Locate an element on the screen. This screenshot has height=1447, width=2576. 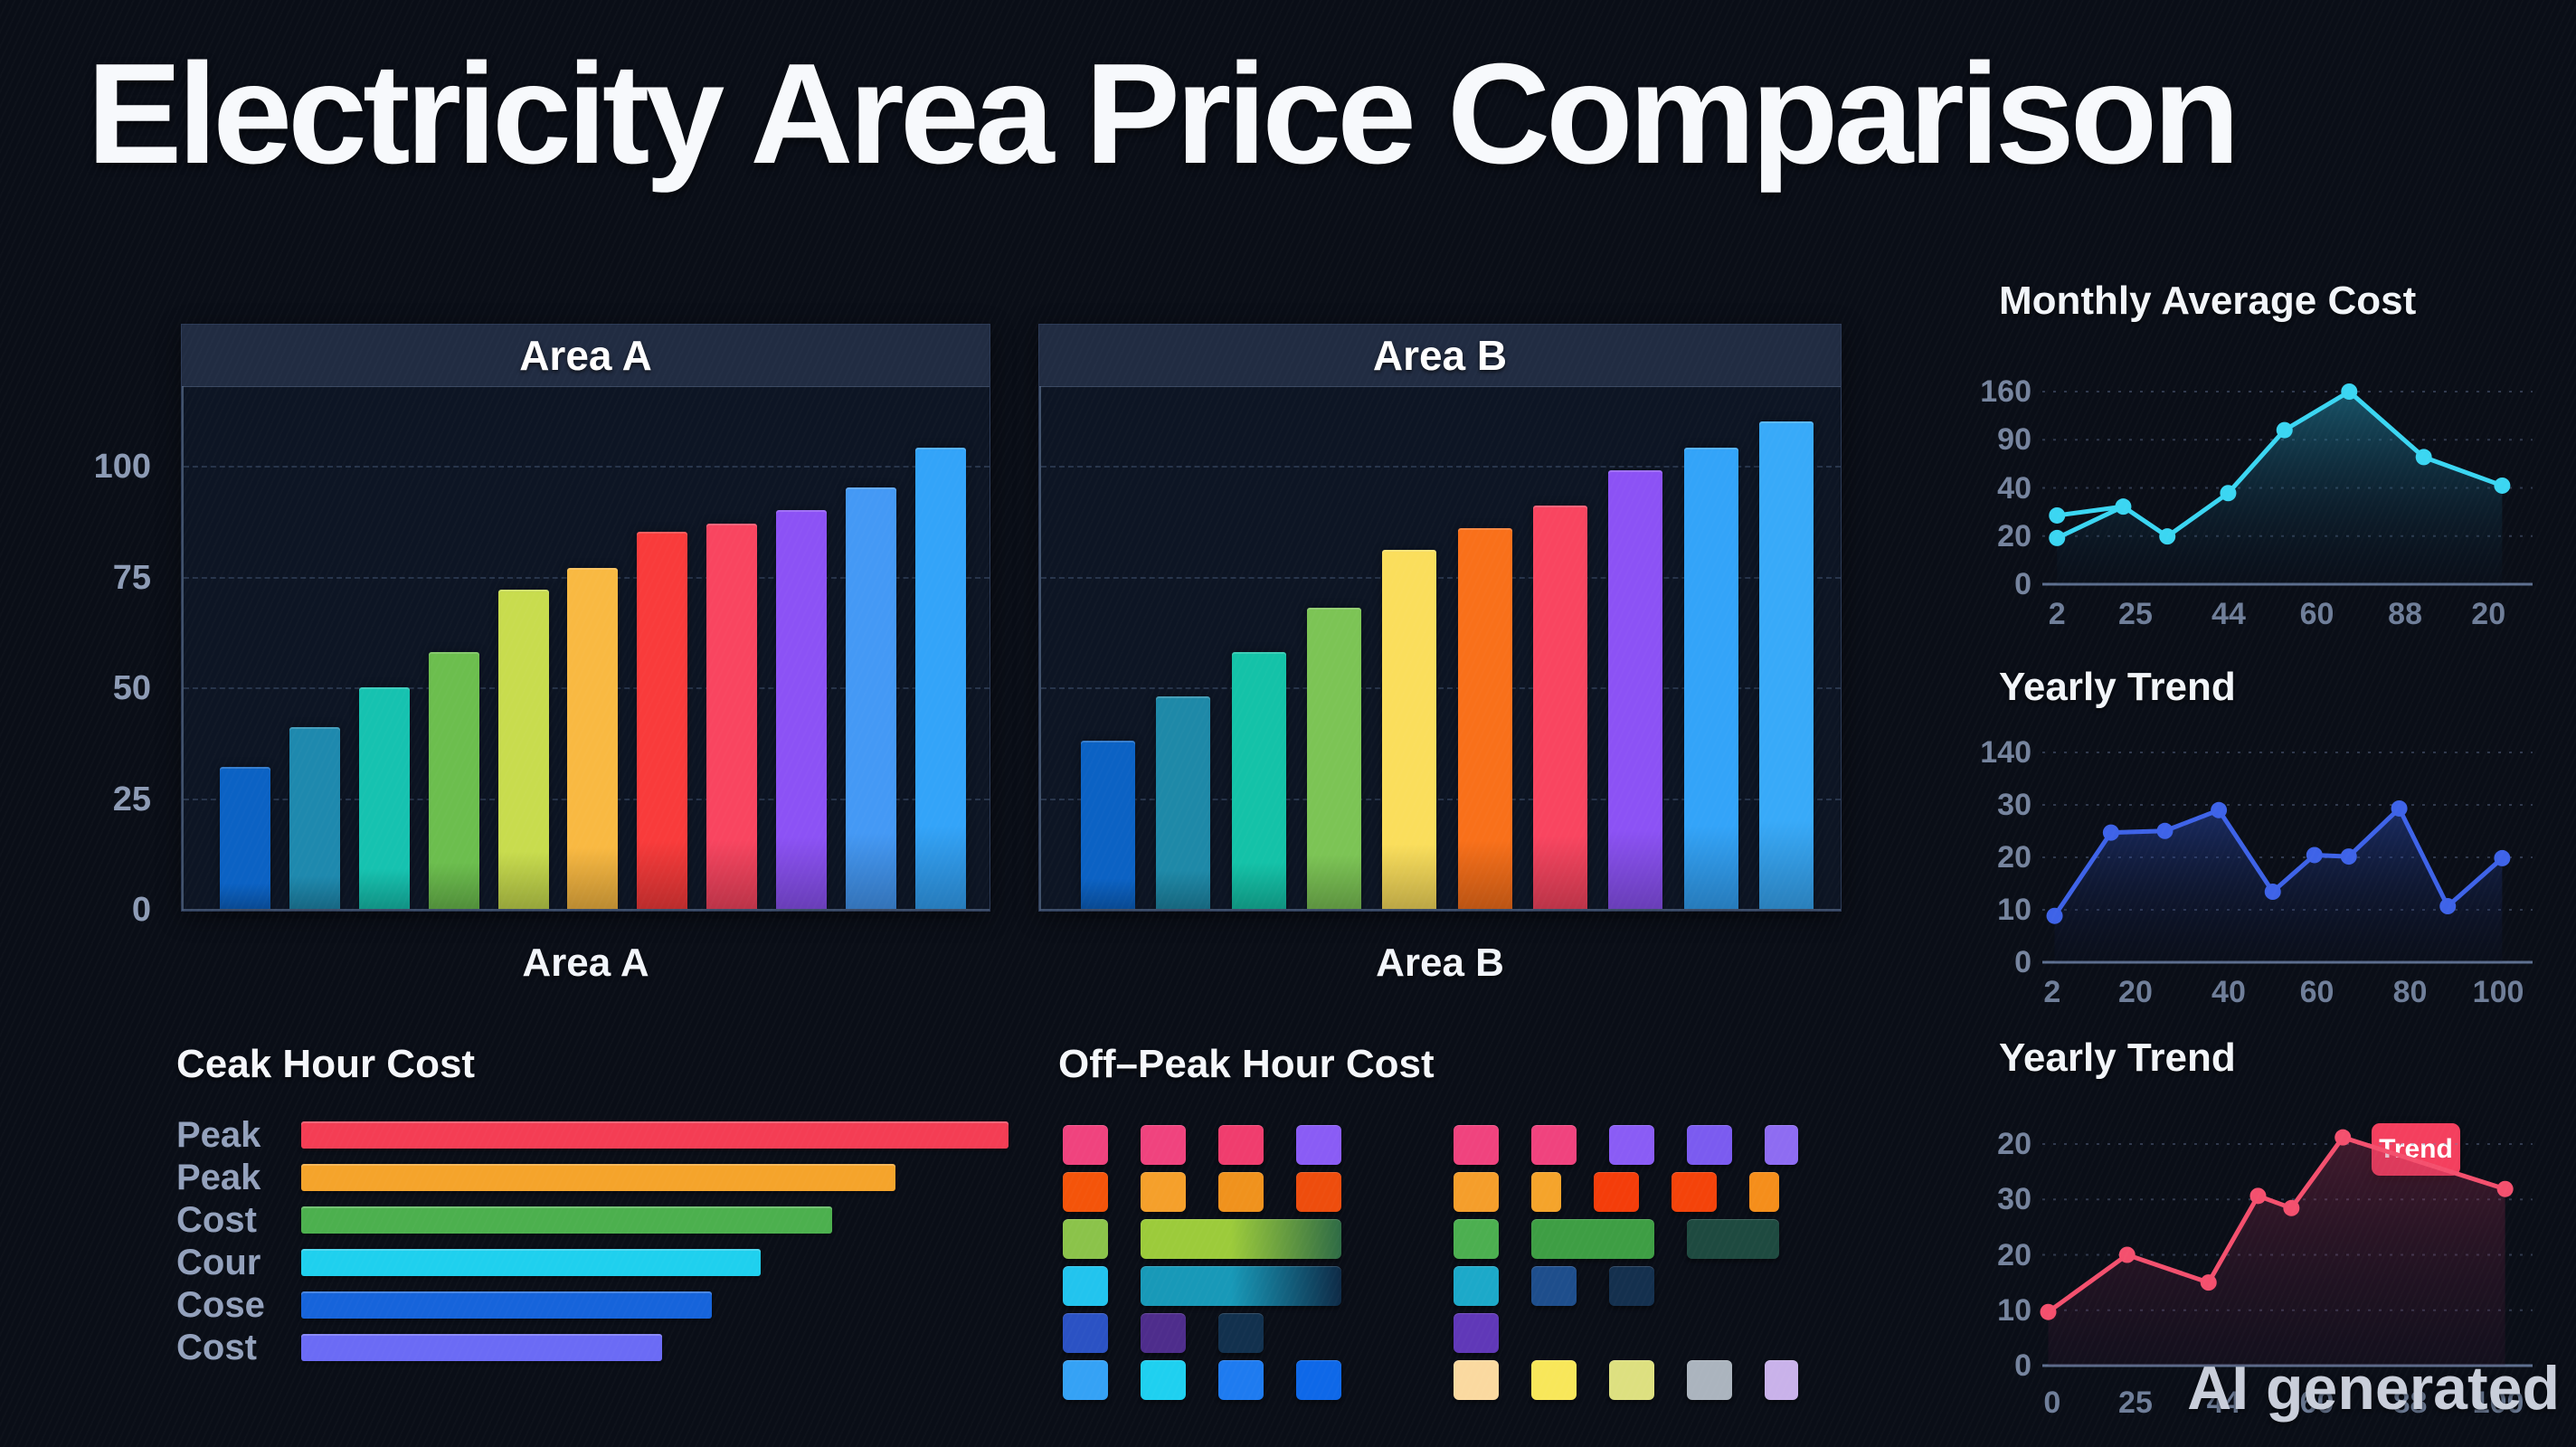
y-tick-label: 10 is located at coordinates (2014, 910).